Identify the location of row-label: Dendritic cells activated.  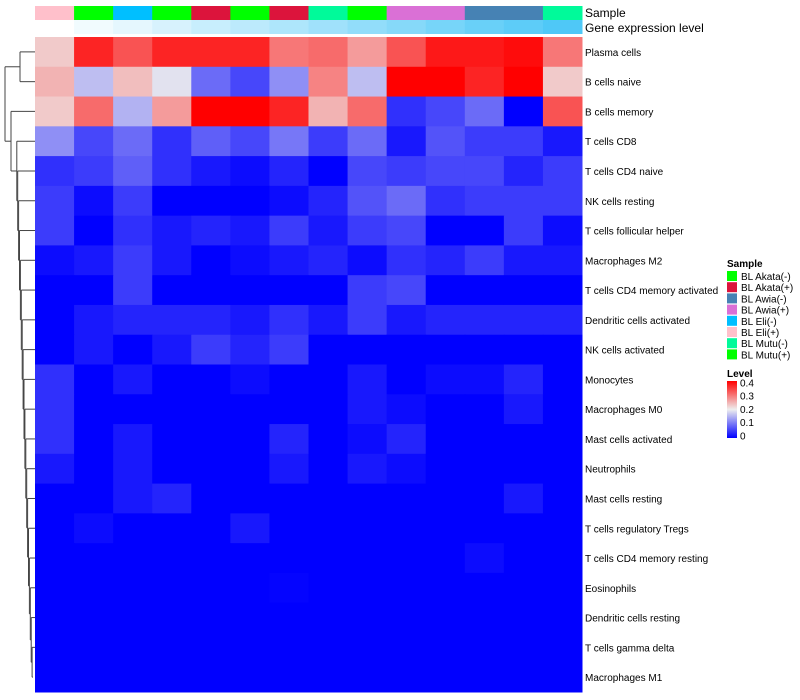
(637, 321).